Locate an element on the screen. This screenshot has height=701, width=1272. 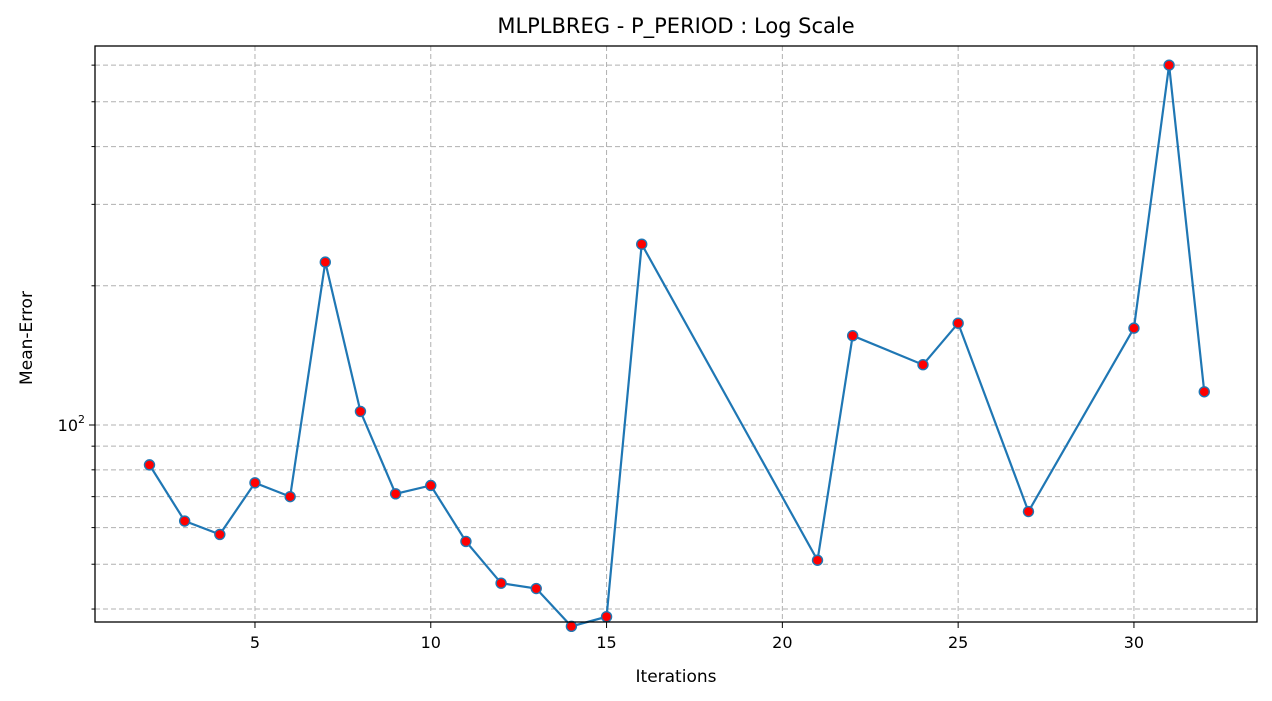
y-axis-label: Mean-Error is located at coordinates (27, 338).